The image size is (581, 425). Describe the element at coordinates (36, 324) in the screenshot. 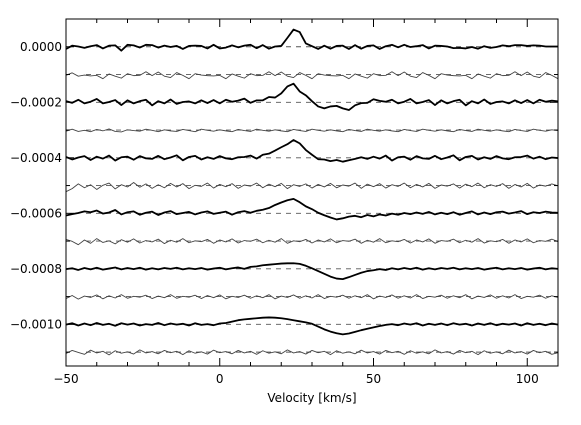

I see `y-tick-label: −0.0010` at that location.